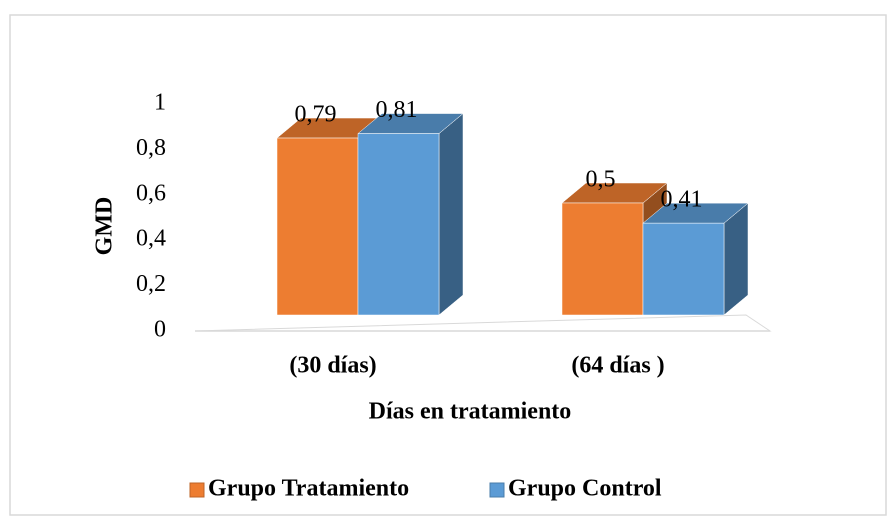 Image resolution: width=890 pixels, height=520 pixels. Describe the element at coordinates (316, 115) in the screenshot. I see `value-label: 0,79` at that location.